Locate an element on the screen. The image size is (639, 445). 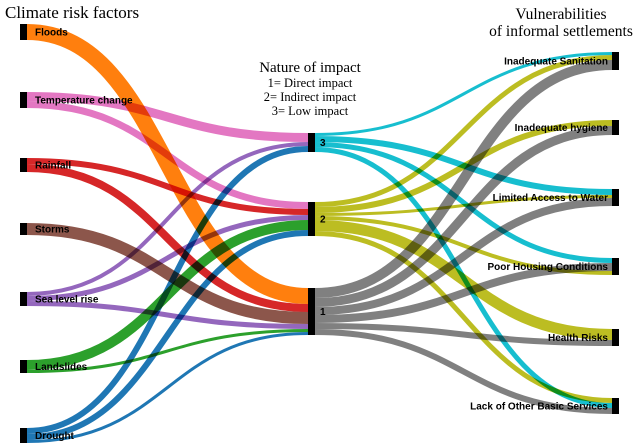
node-label-floods: Floods is located at coordinates (51, 33).